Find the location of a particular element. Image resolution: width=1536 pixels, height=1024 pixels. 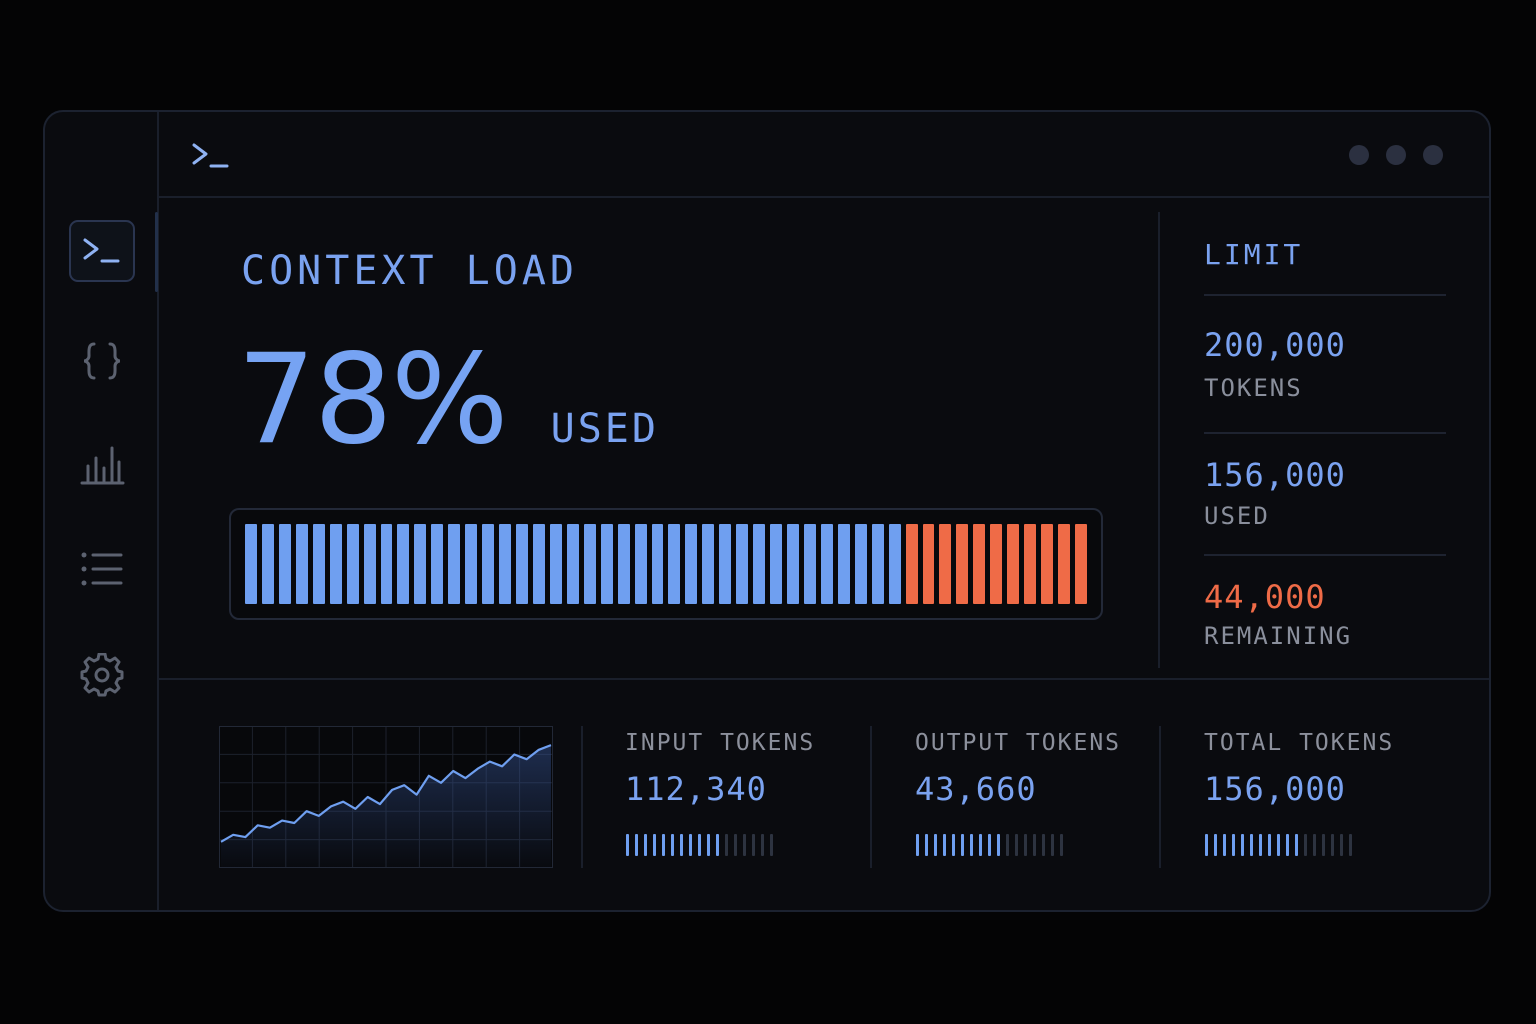

limit-title: LIMIT is located at coordinates (1254, 254).